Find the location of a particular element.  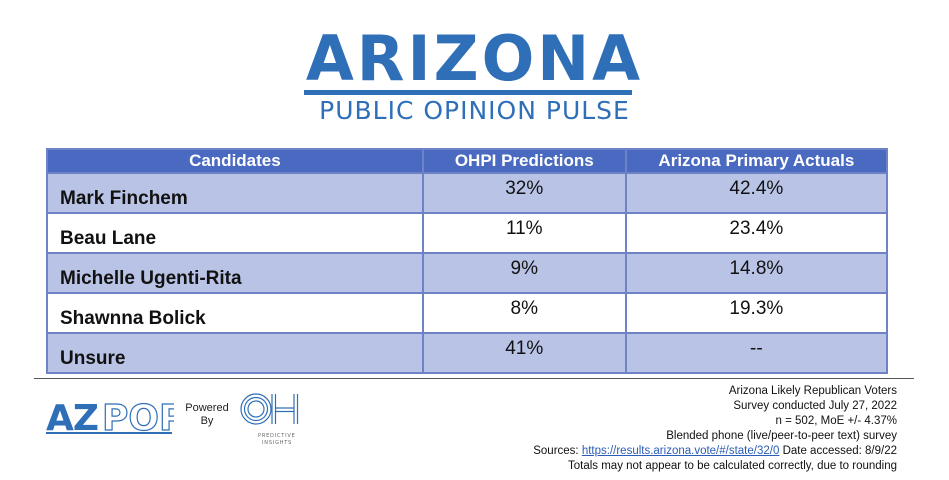

notes-population: Arizona Likely Republican Voters is located at coordinates (812, 391).